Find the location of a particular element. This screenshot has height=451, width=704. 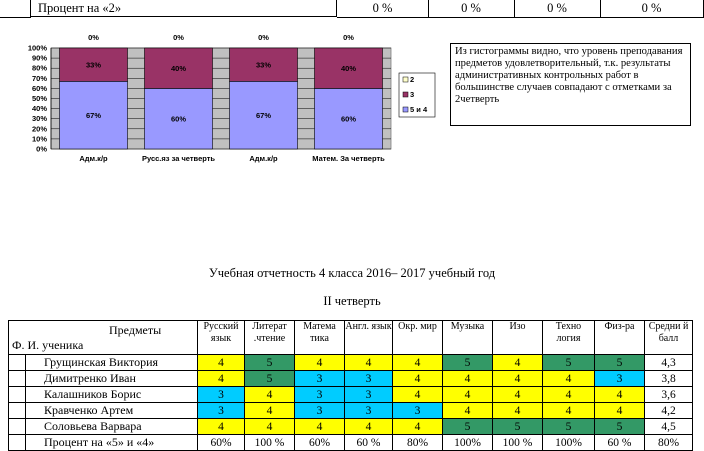

grade-cell: 4,3 is located at coordinates (668, 362).